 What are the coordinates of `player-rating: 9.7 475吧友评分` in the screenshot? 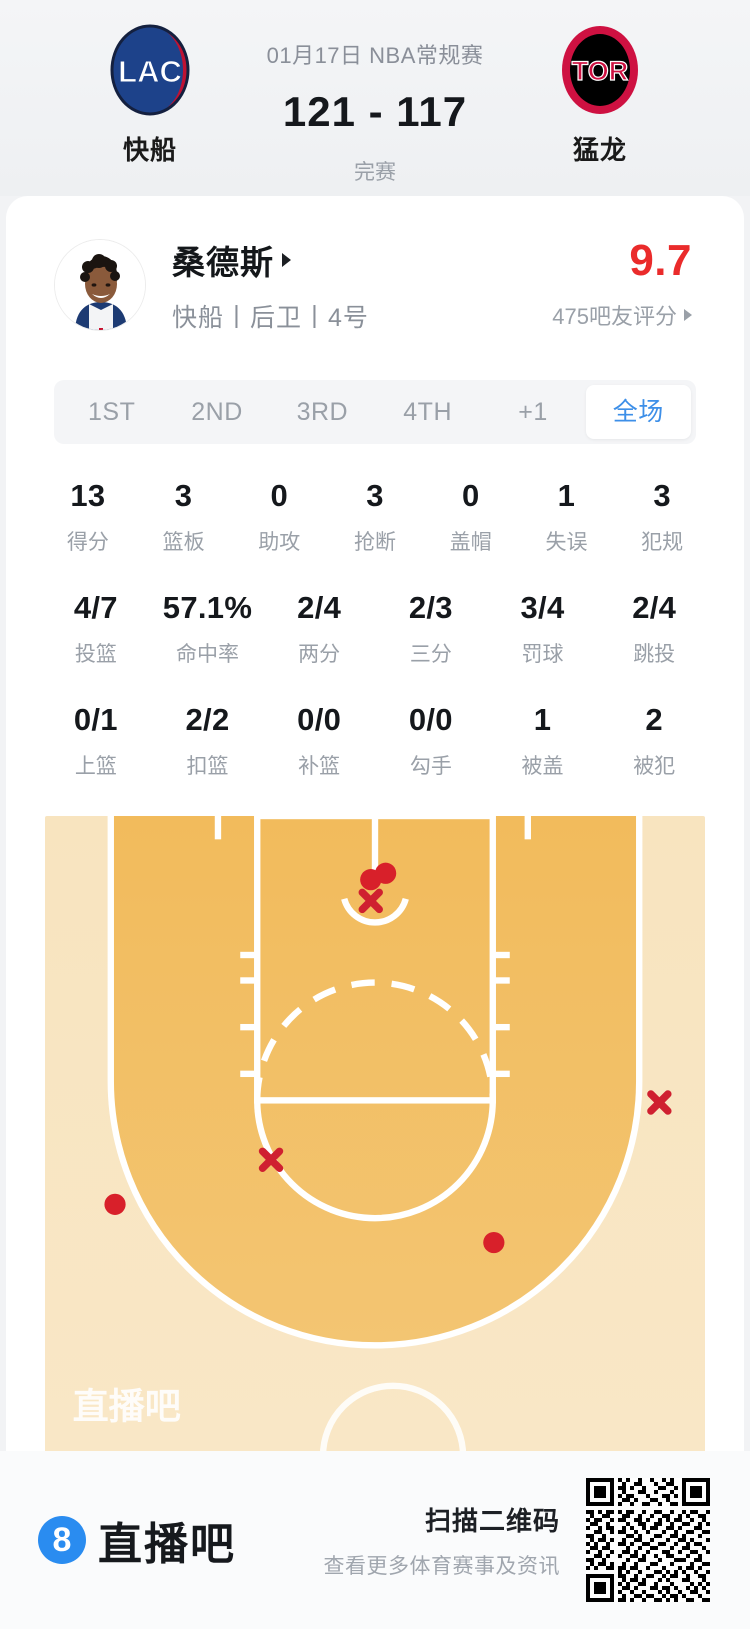 It's located at (624, 285).